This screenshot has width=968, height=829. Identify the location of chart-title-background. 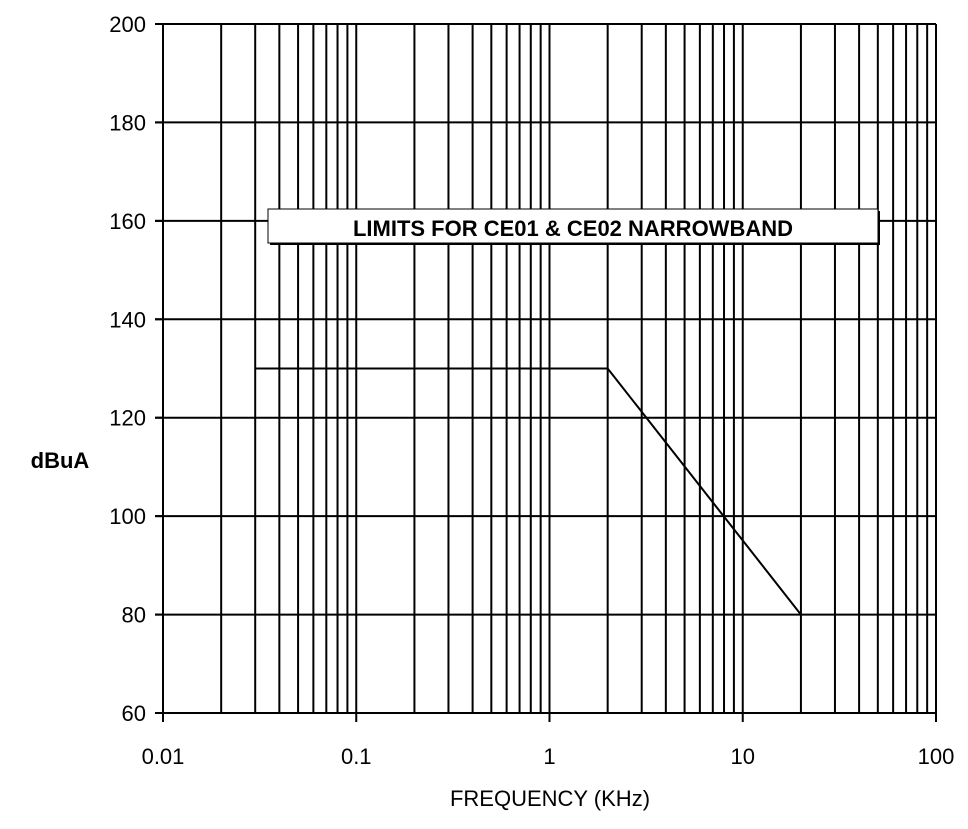
(573, 226).